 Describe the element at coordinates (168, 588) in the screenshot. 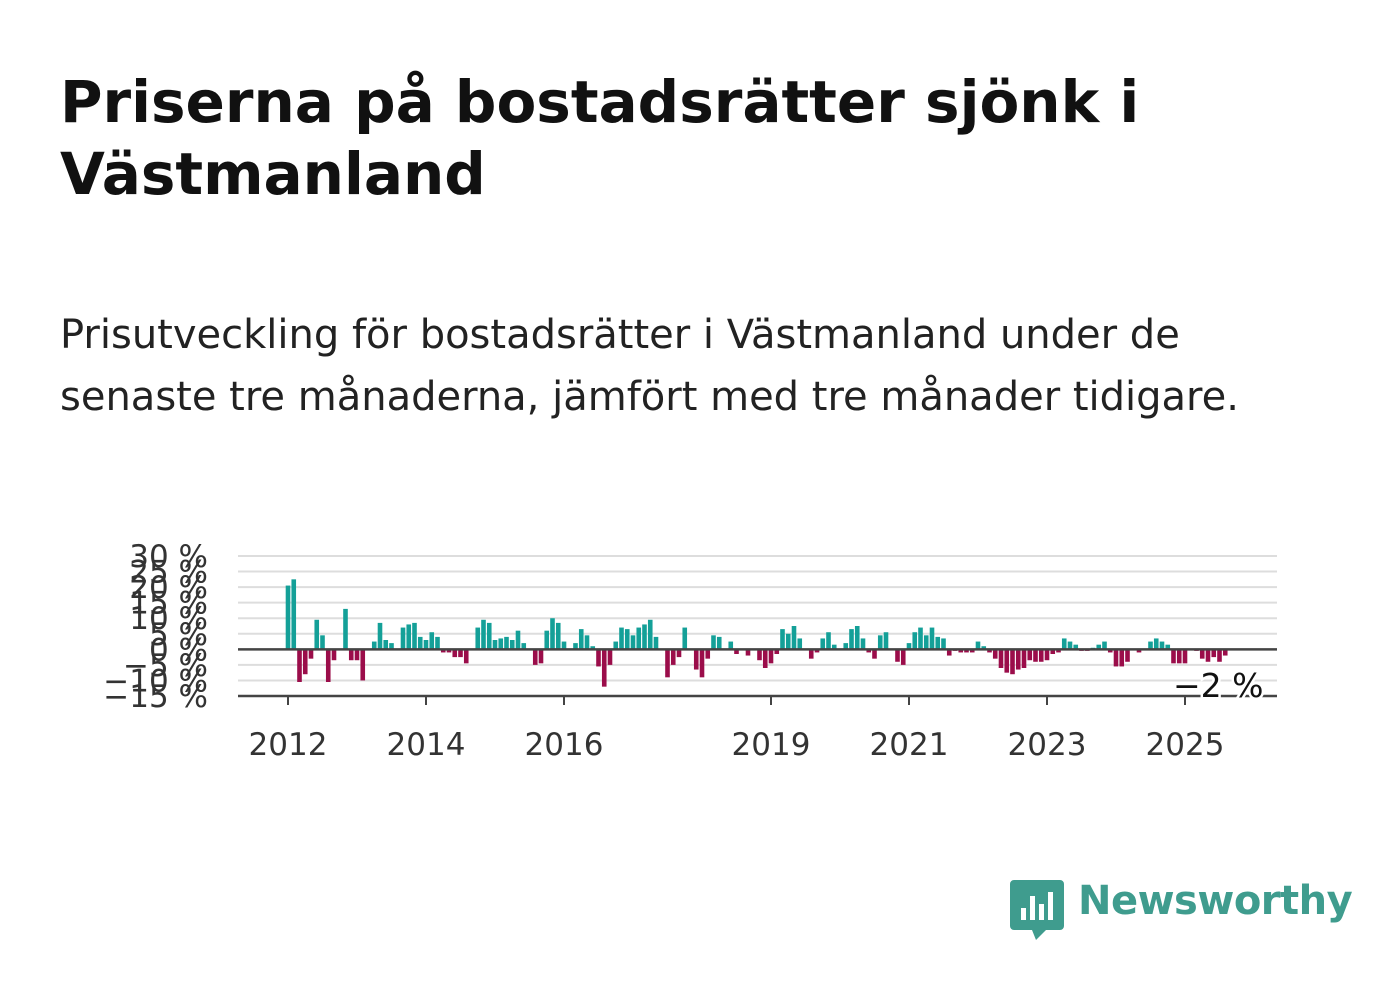

I see `y-tick-label: 20 %` at that location.